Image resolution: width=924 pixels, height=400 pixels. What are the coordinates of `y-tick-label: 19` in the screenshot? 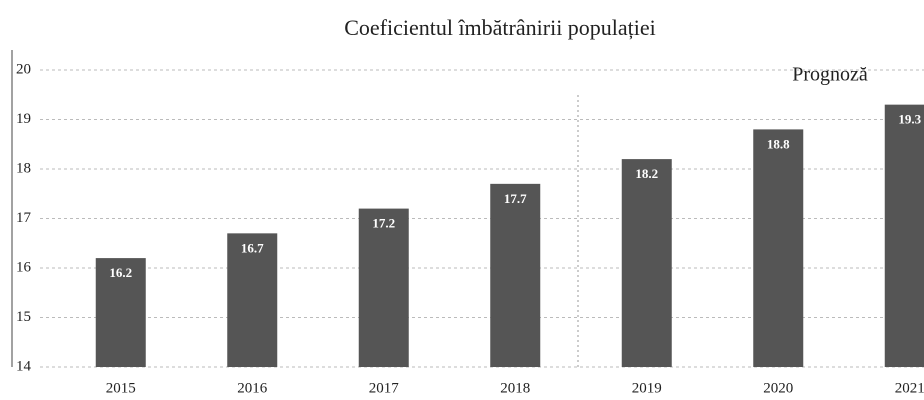 It's located at (23, 119).